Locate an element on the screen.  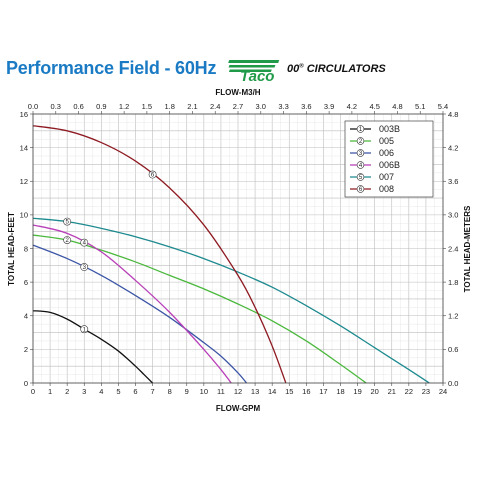
x2-tick-label: 4.8 is located at coordinates (397, 106).